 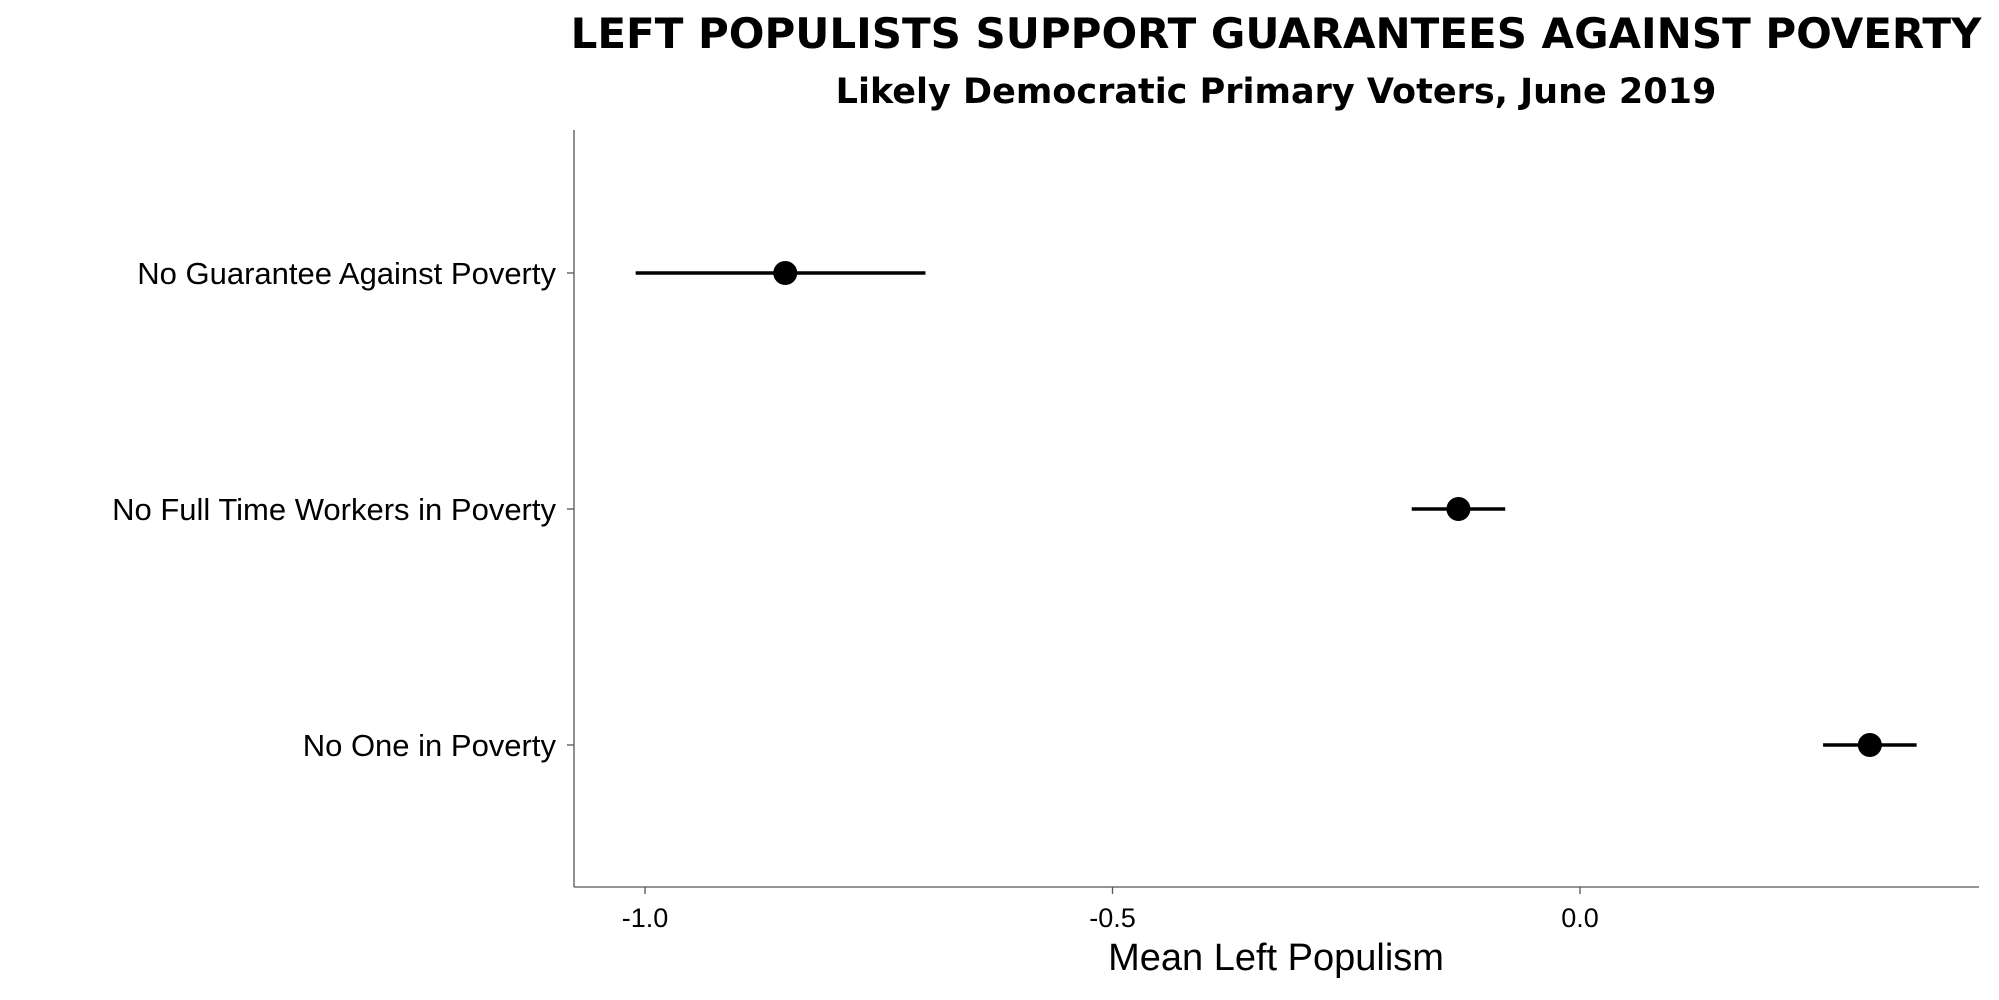 What do you see at coordinates (1276, 958) in the screenshot?
I see `x-axis-title: Mean Left Populism` at bounding box center [1276, 958].